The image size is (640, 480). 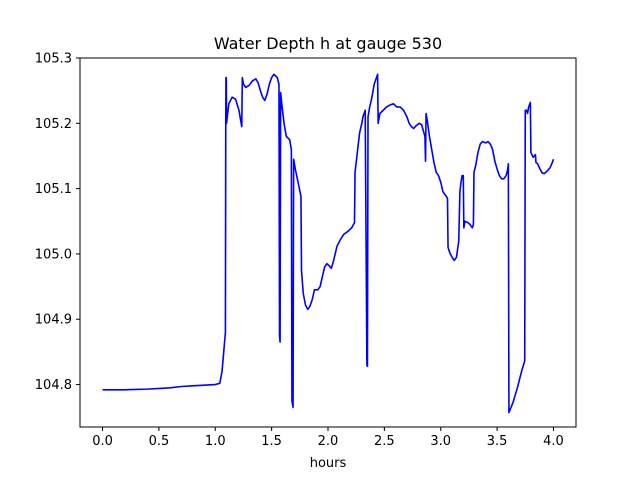 I want to click on x-tick-label: 3.5, so click(x=497, y=441).